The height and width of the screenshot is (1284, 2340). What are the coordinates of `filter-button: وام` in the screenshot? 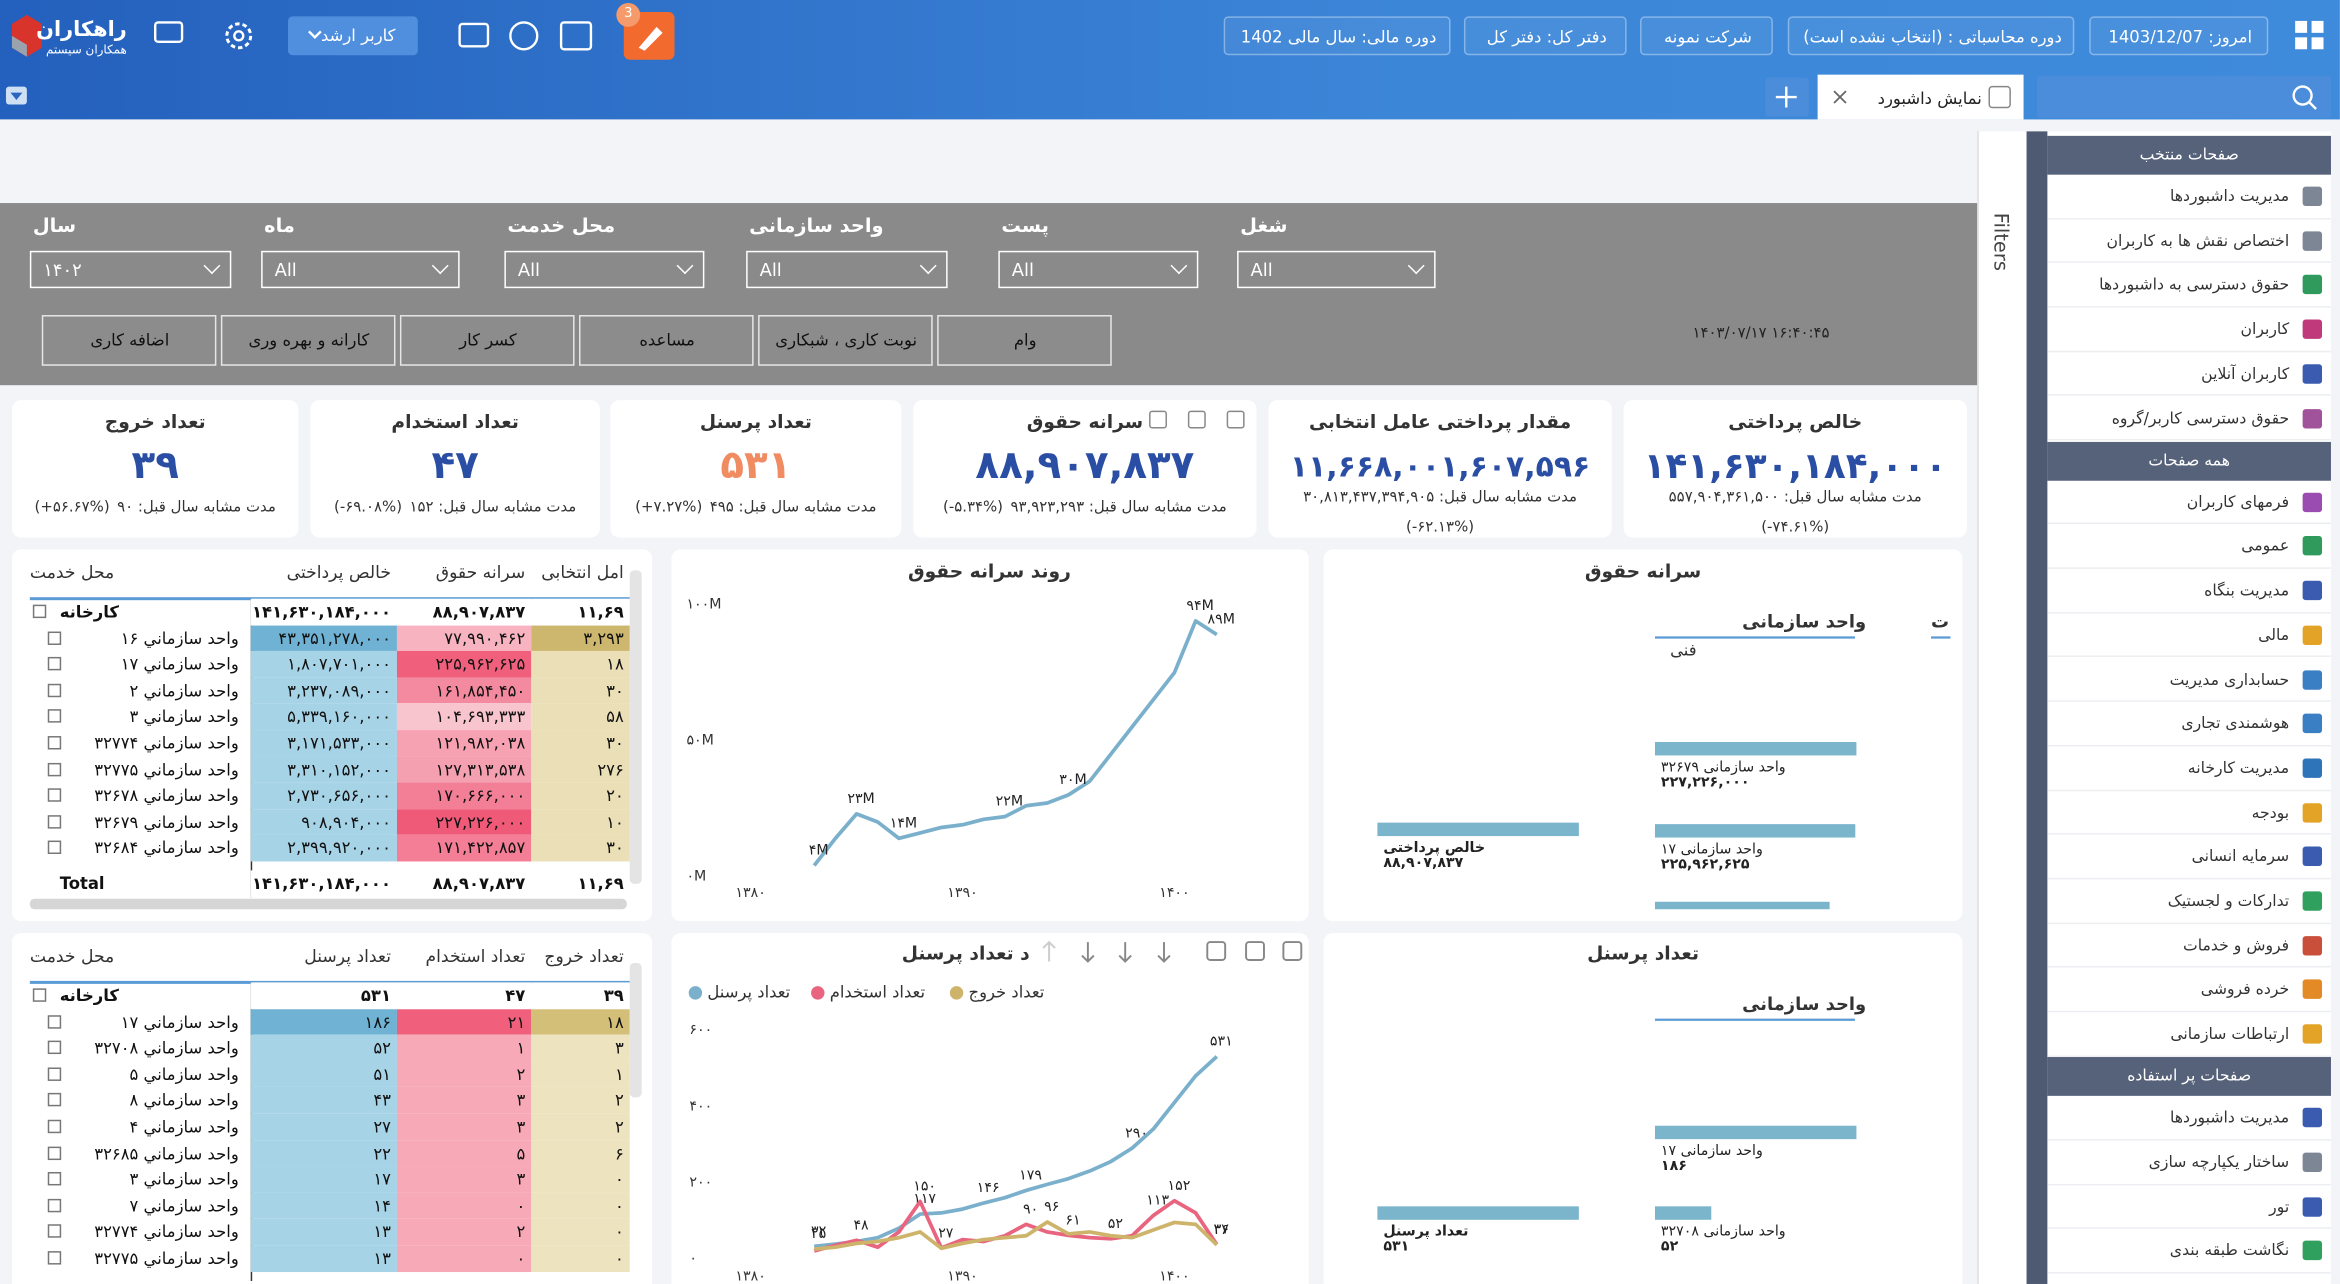 It's located at (1024, 340).